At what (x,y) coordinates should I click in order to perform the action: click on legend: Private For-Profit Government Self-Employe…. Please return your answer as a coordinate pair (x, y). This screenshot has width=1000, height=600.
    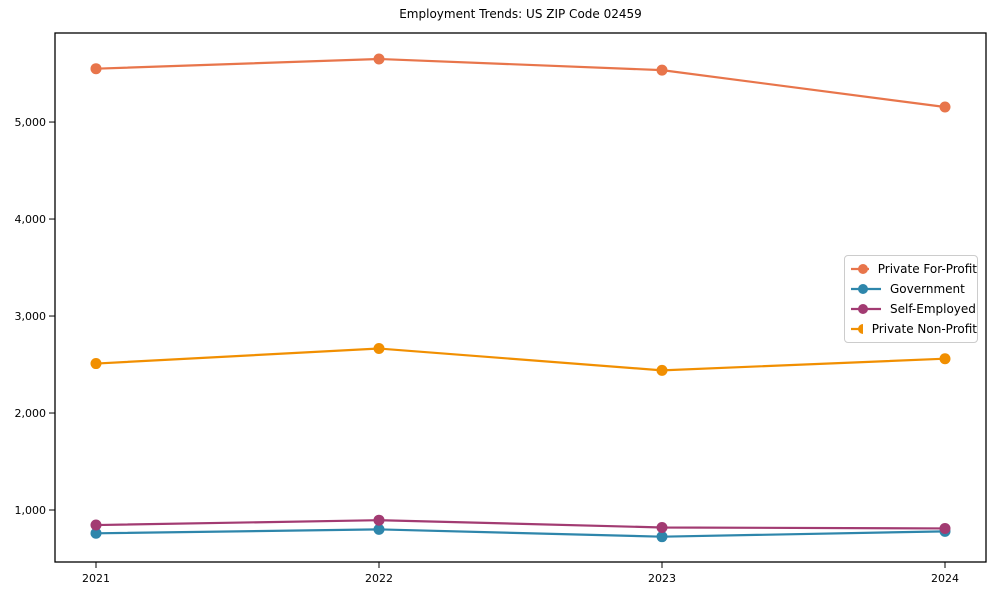
    Looking at the image, I should click on (911, 299).